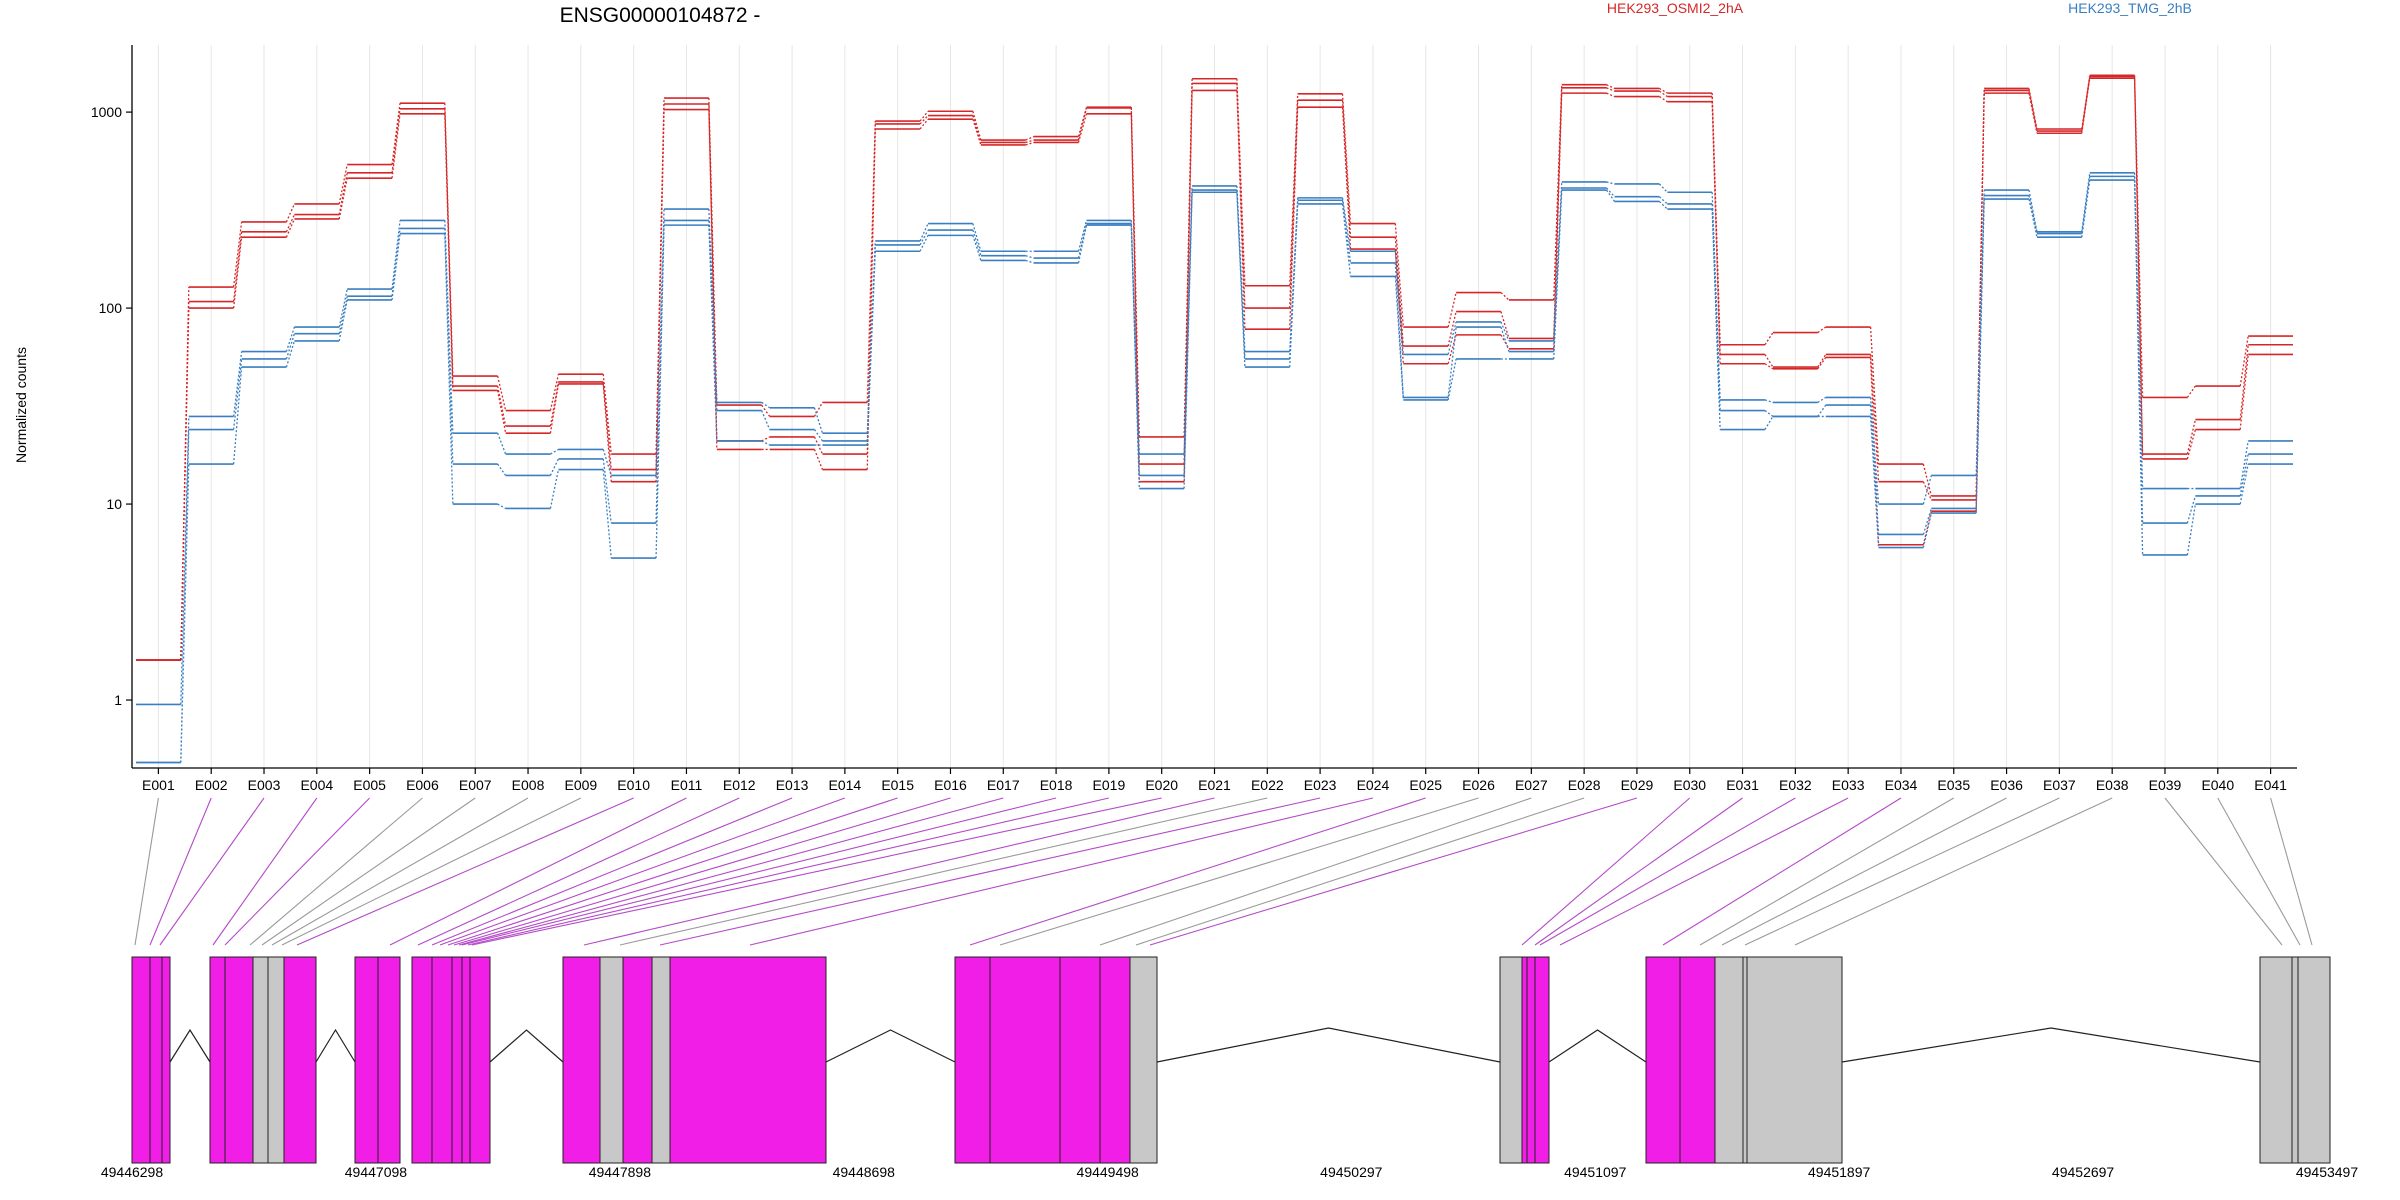 The height and width of the screenshot is (1200, 2400). I want to click on chart-title: ENSG00000104872 -, so click(660, 15).